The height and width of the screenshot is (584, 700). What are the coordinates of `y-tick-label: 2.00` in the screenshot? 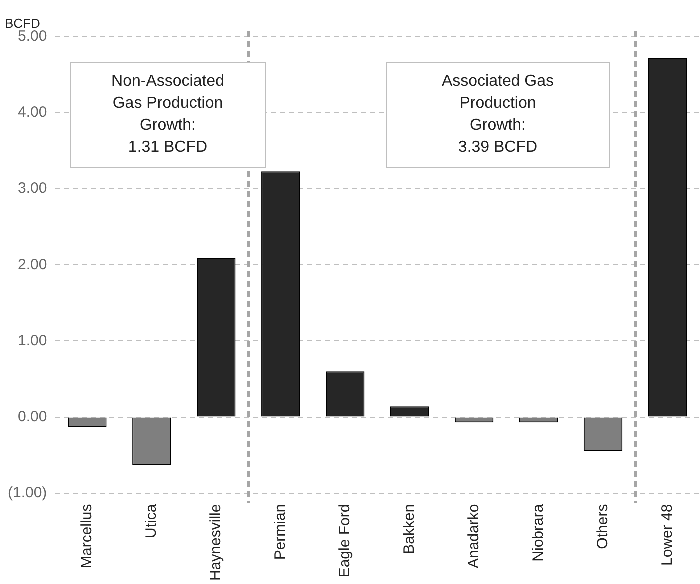 It's located at (33, 265).